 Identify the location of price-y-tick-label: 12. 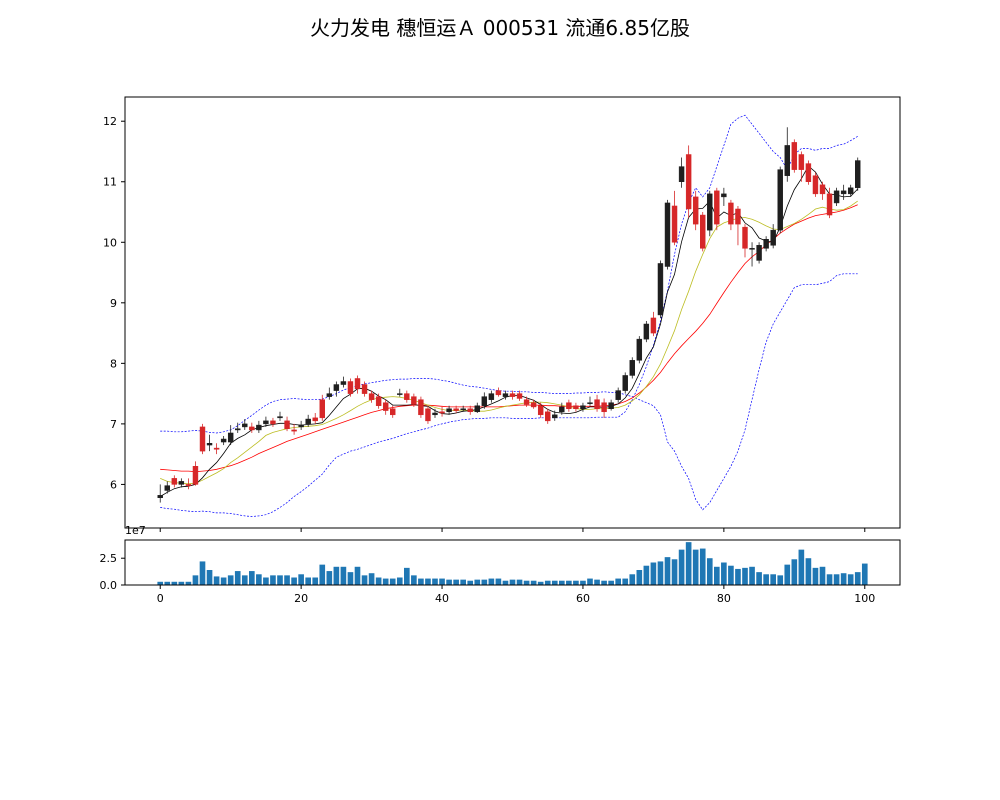
(110, 121).